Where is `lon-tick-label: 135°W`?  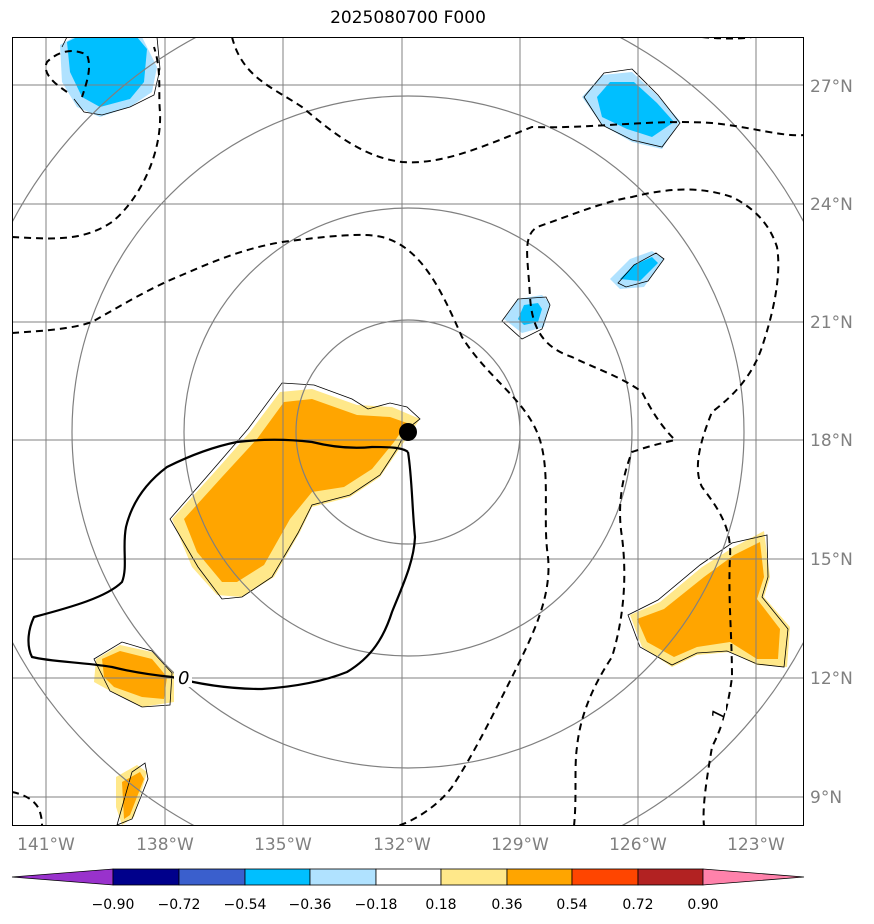 lon-tick-label: 135°W is located at coordinates (283, 845).